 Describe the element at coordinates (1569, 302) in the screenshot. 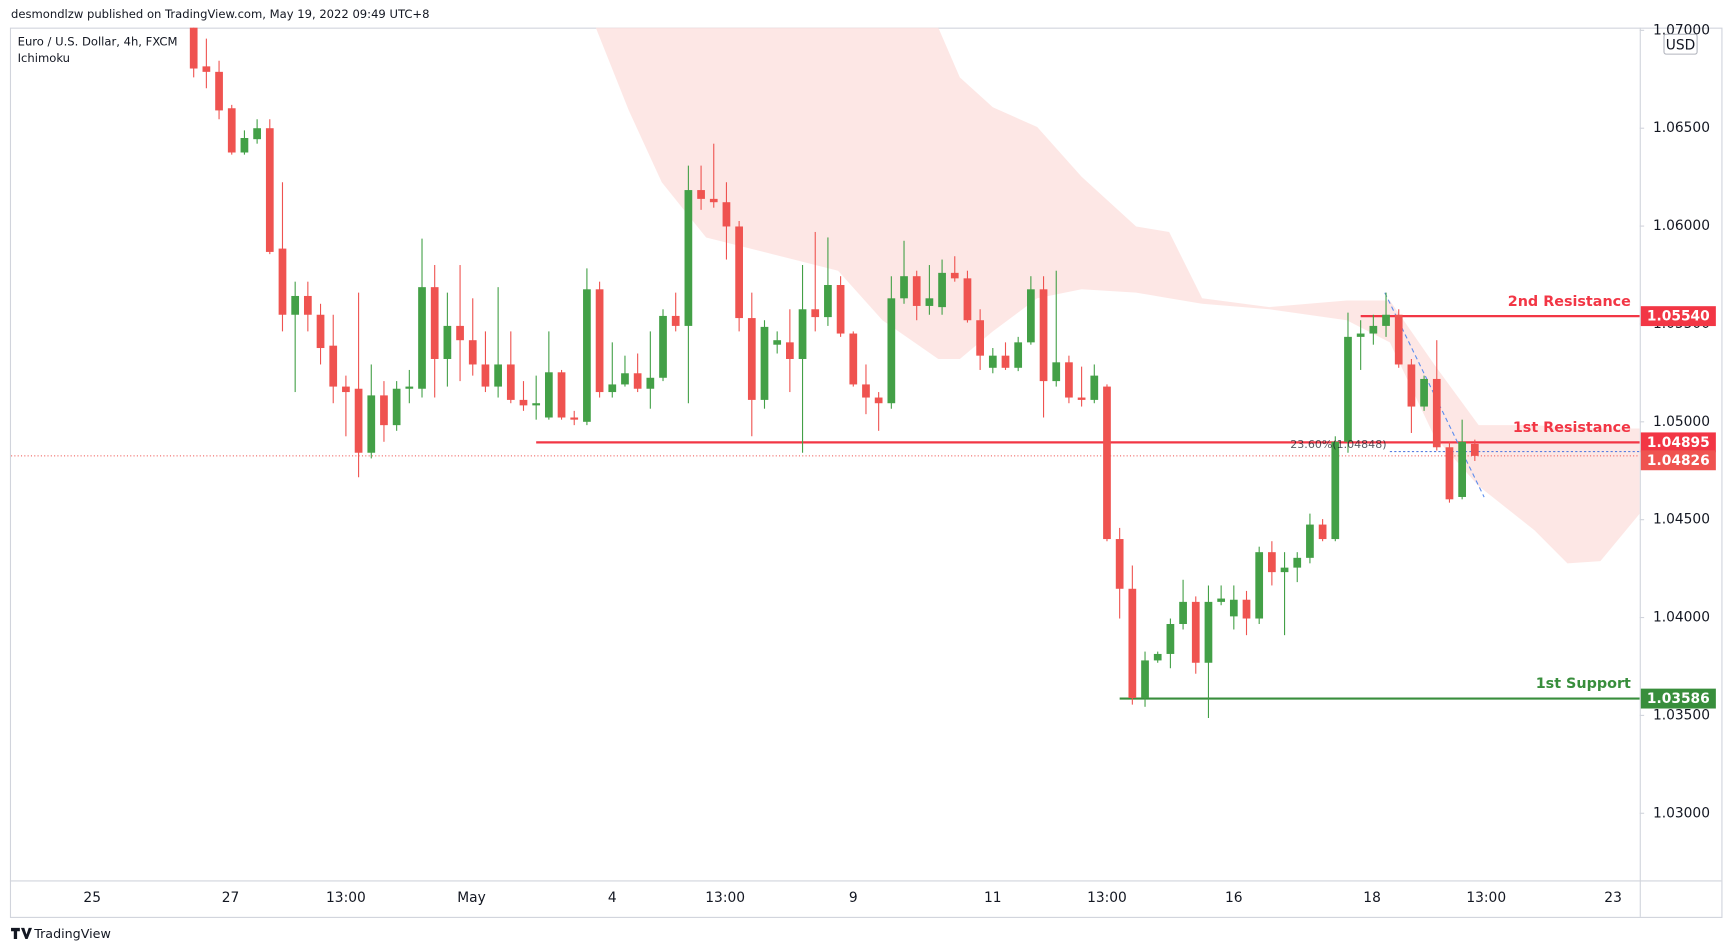

I see `level-name: 2nd Resistance` at that location.